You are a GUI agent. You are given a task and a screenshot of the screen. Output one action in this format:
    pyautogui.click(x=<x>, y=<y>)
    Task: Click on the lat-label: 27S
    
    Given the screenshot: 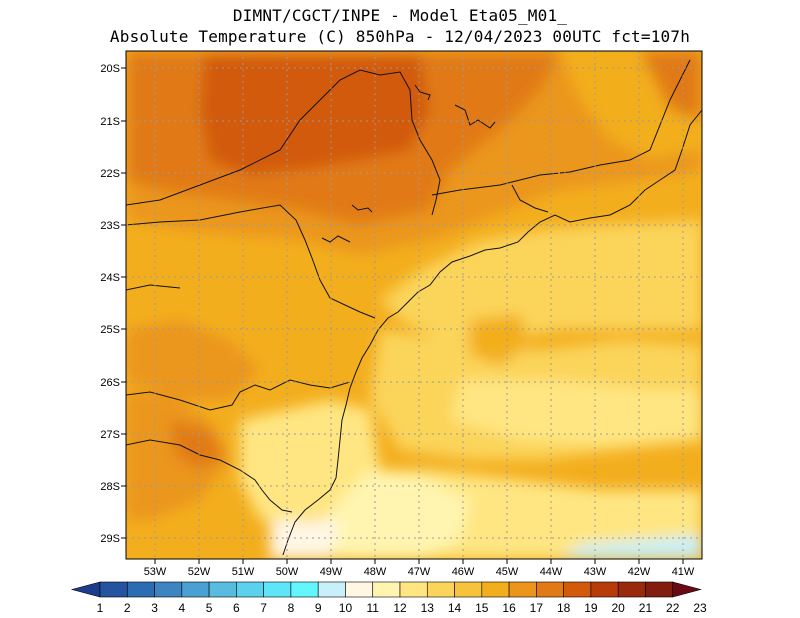 What is the action you would take?
    pyautogui.click(x=110, y=435)
    